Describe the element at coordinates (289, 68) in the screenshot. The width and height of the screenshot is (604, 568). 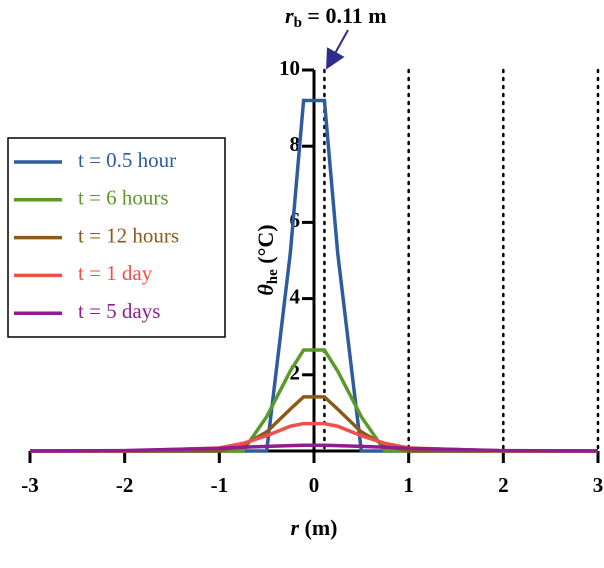
I see `y-tick-label: 10` at that location.